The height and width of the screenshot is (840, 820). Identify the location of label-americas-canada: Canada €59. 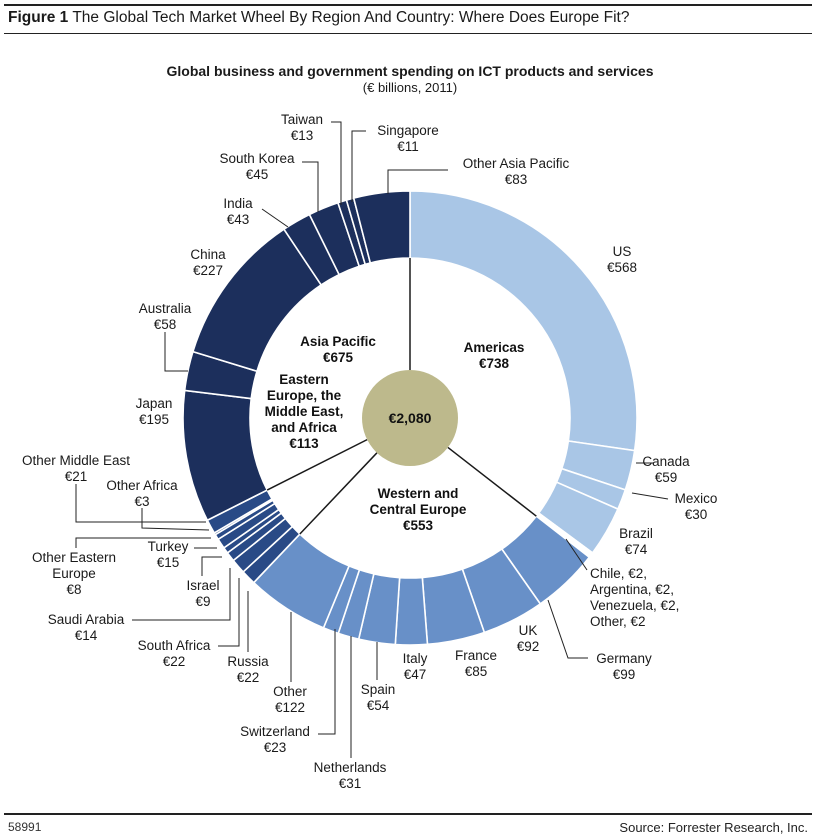
(666, 469).